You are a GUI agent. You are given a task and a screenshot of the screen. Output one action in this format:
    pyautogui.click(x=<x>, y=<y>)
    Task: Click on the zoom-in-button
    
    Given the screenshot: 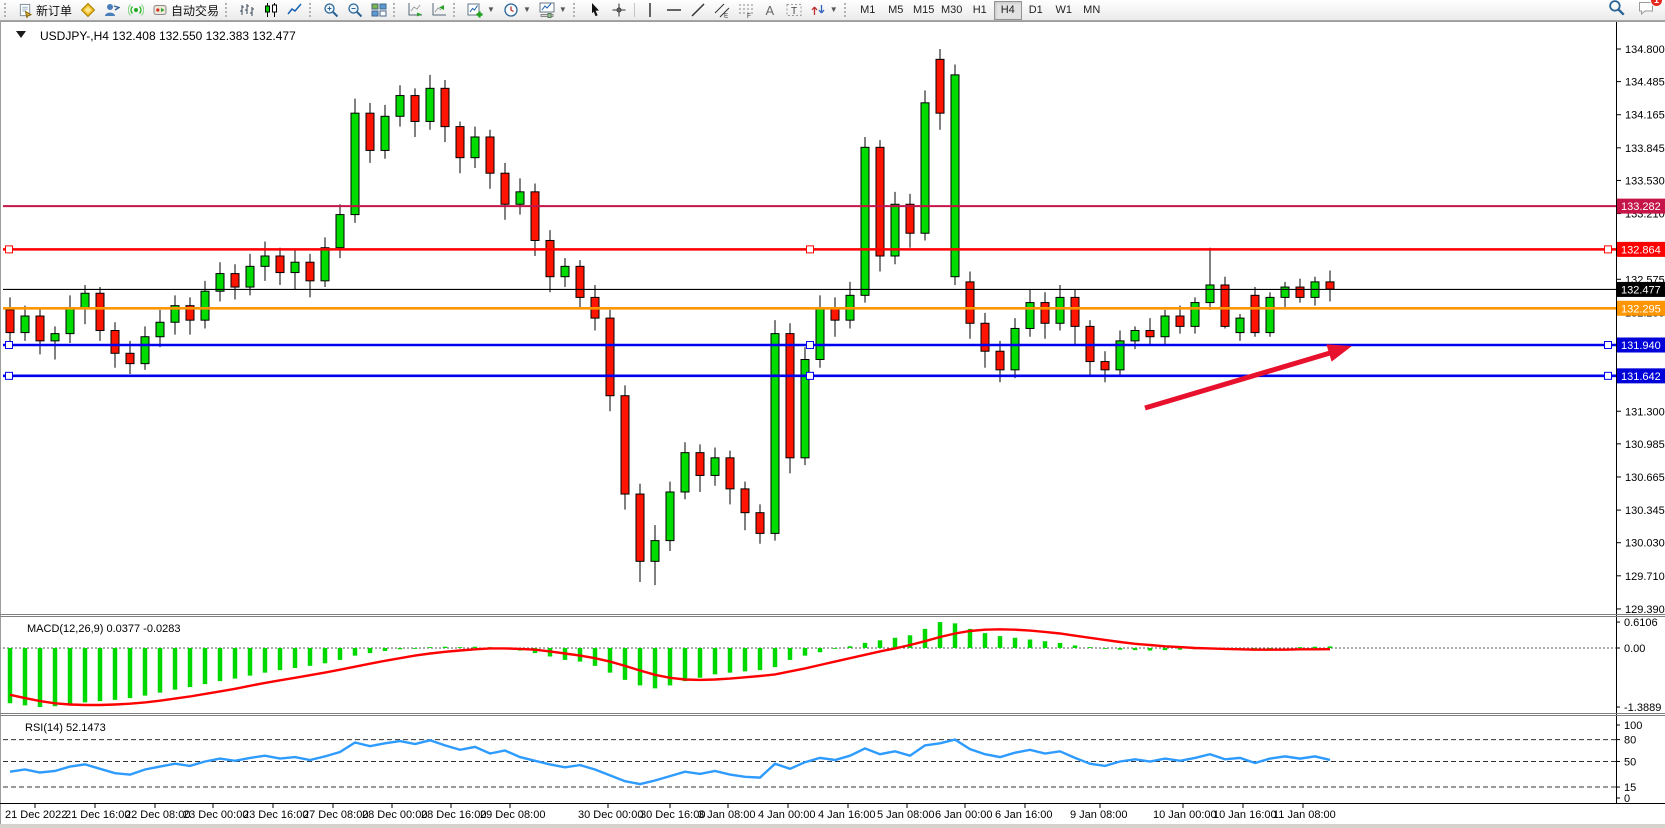 What is the action you would take?
    pyautogui.click(x=331, y=10)
    